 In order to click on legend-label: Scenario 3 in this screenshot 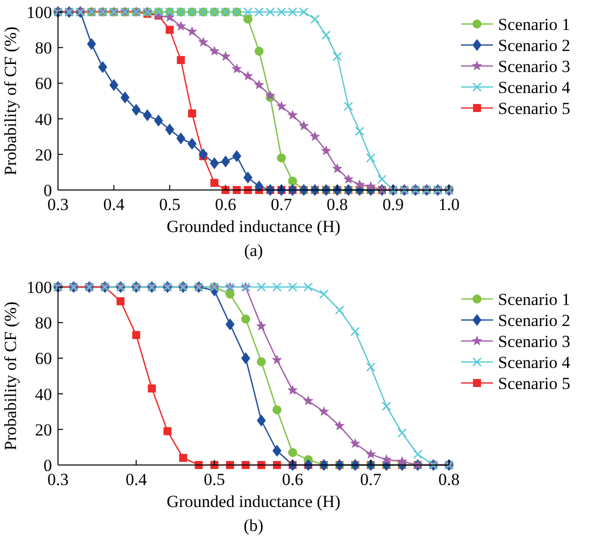, I will do `click(534, 66)`.